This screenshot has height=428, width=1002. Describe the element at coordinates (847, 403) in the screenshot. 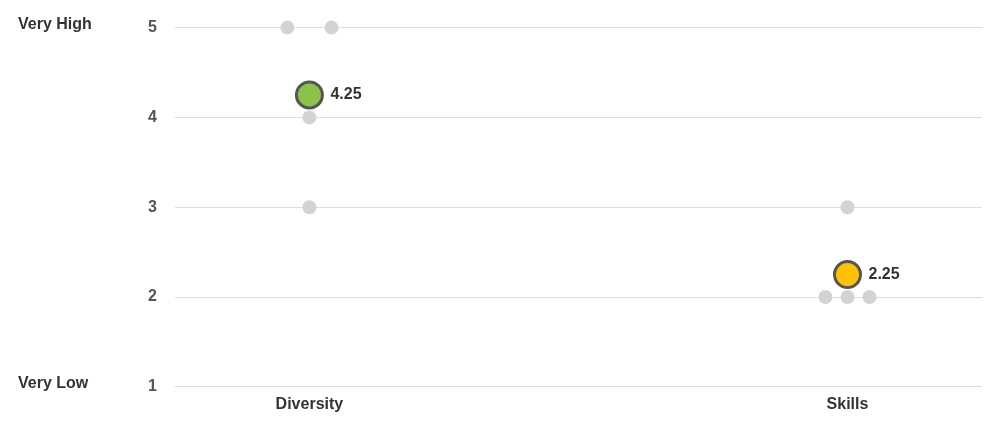

I see `x-tick-label: Skills` at that location.